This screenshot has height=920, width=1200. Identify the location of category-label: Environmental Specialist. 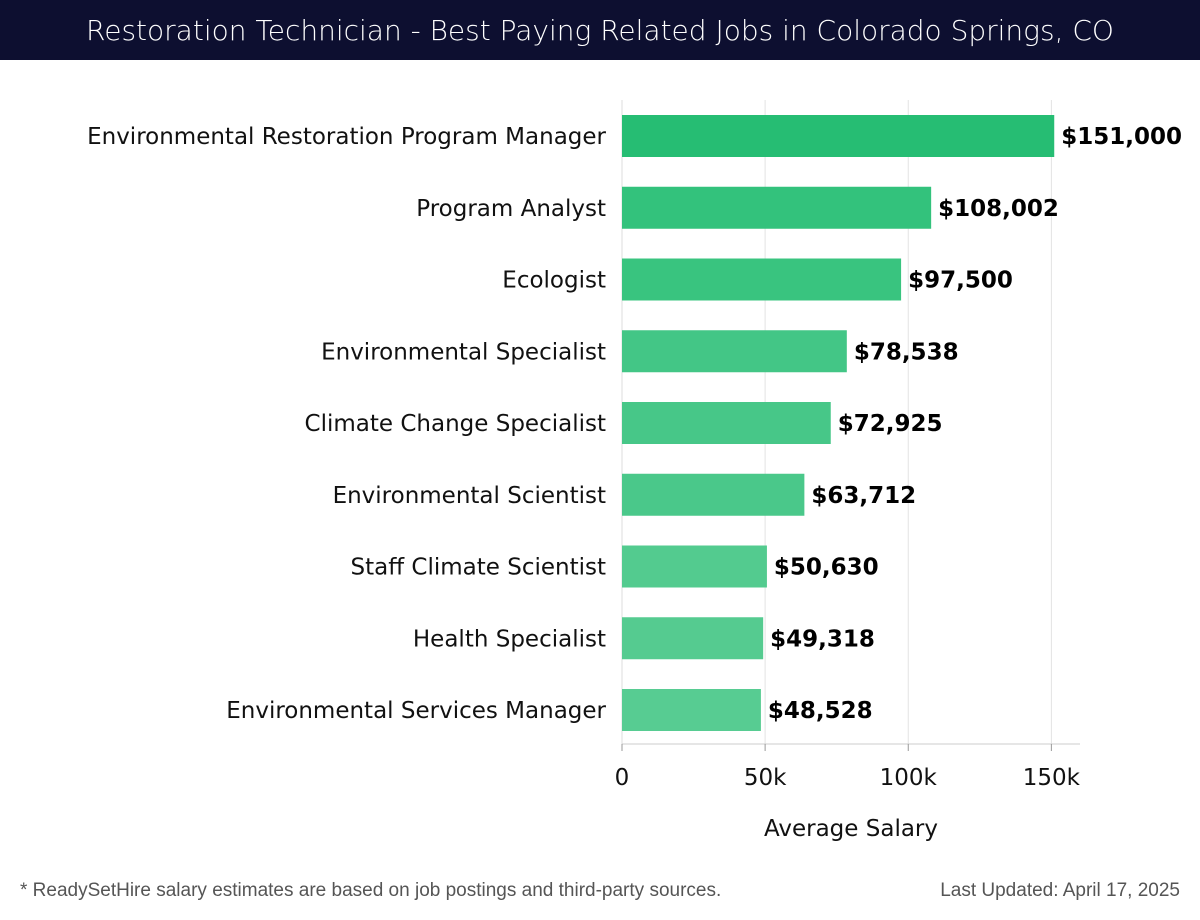
(463, 352).